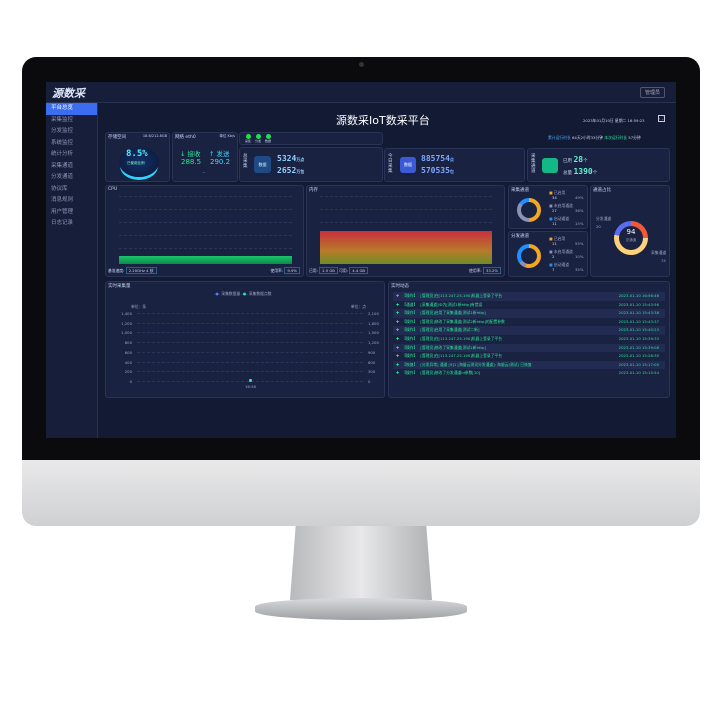  Describe the element at coordinates (630, 231) in the screenshot. I see `channel-ratio-panel: 通道占比 94 总通道 分发通道 20 采集通道 74` at that location.